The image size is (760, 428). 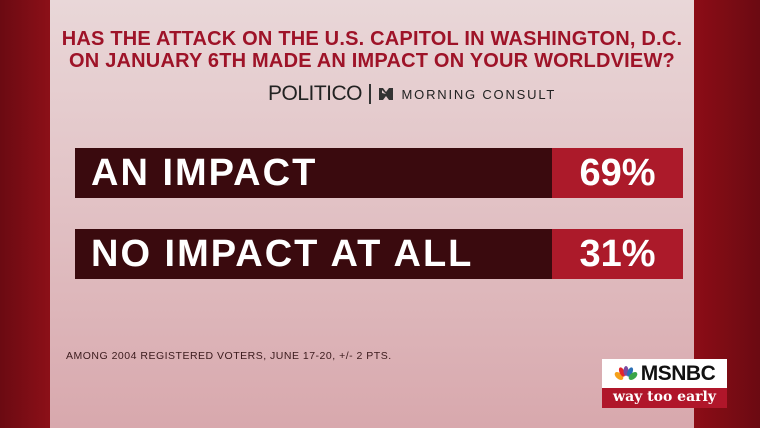 I want to click on network-bug: MSNBC way too early, so click(x=664, y=383).